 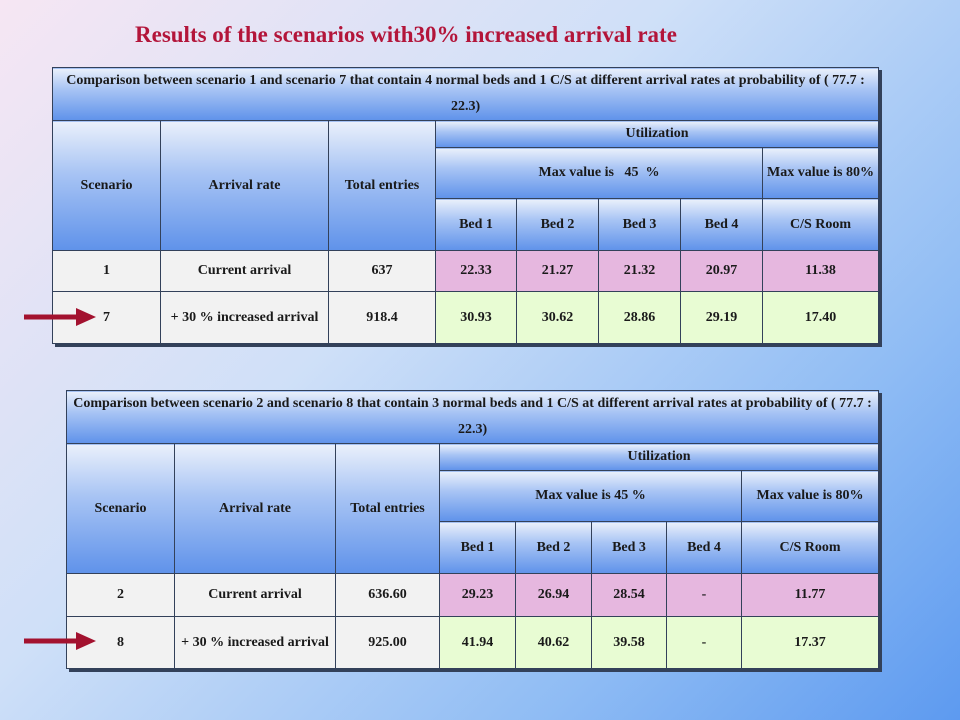 What do you see at coordinates (106, 317) in the screenshot?
I see `cell-scenario: 7` at bounding box center [106, 317].